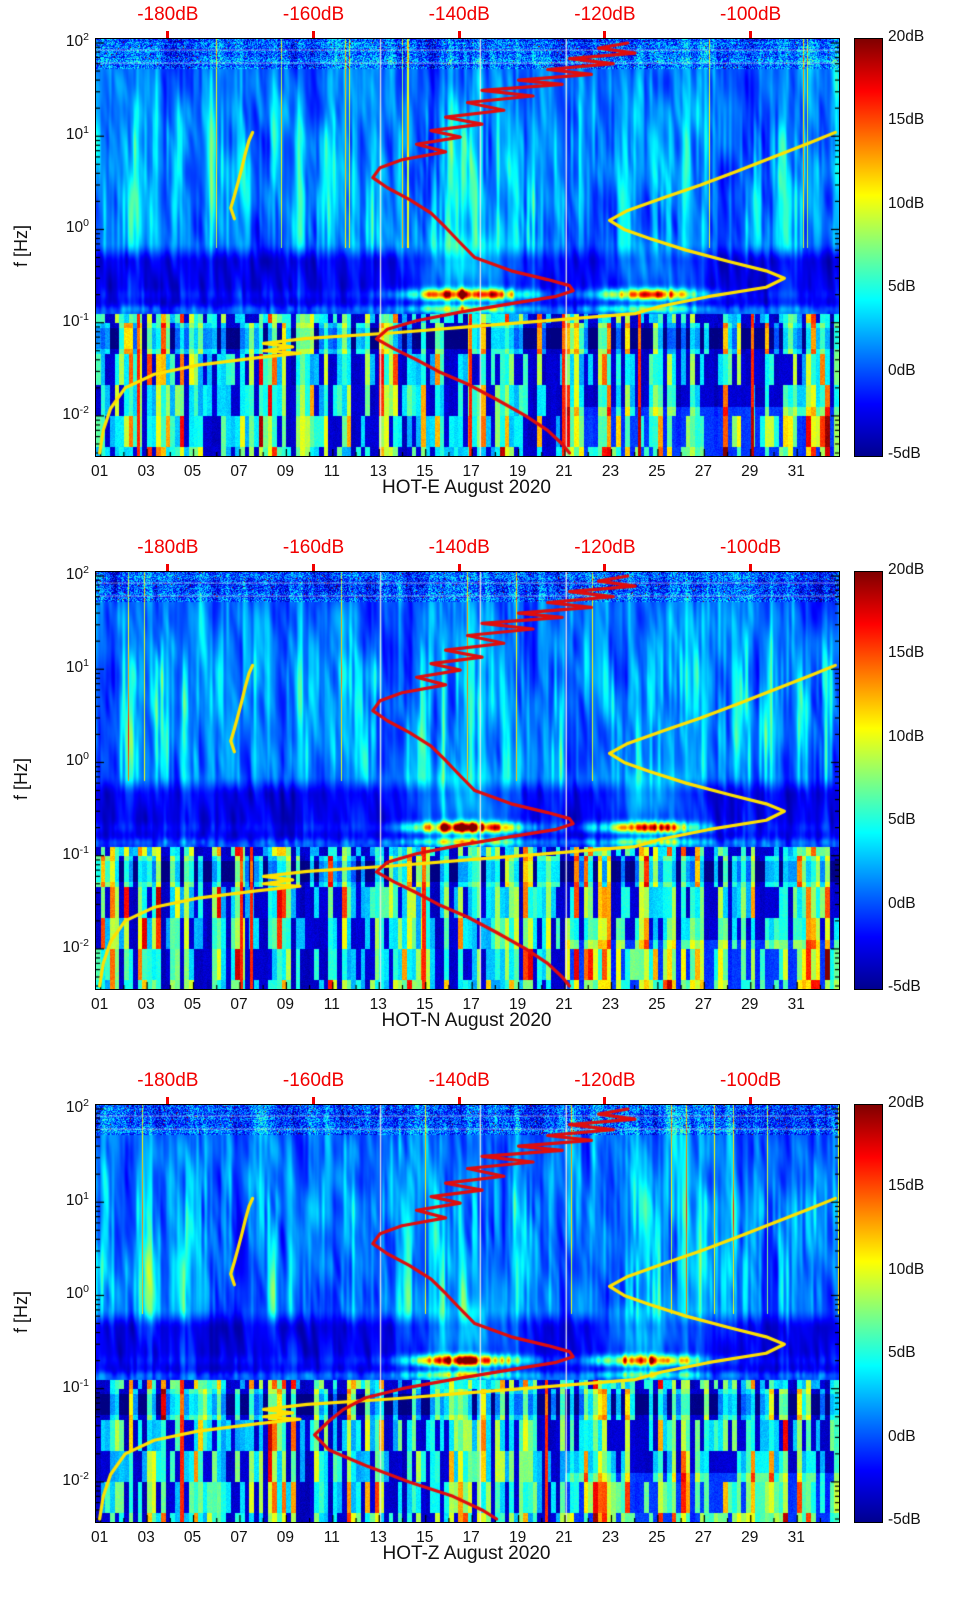  Describe the element at coordinates (466, 1553) in the screenshot. I see `panel-title: HOT-Z August 2020` at that location.